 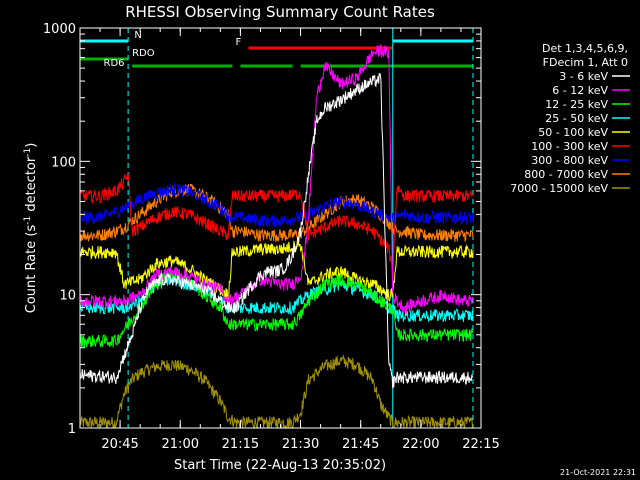 I want to click on timestamp: 21-Oct-2021 22:31, so click(x=598, y=472).